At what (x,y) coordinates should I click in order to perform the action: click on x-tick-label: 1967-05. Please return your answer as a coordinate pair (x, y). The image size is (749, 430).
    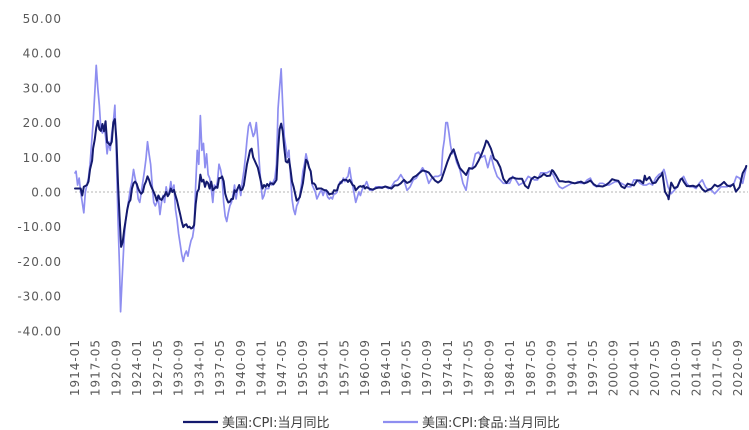
    Looking at the image, I should click on (407, 367).